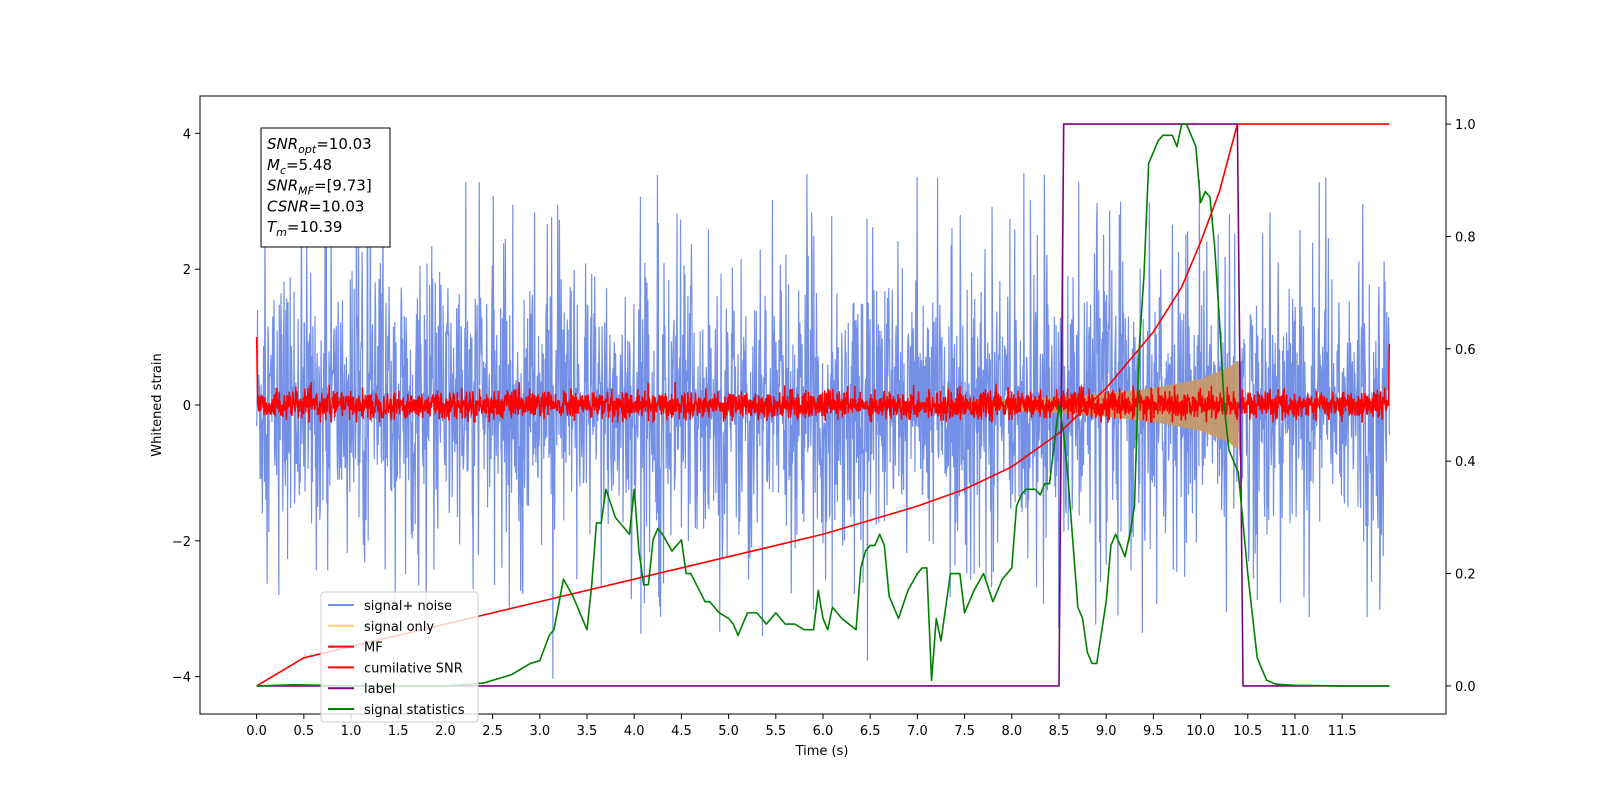  Describe the element at coordinates (281, 232) in the screenshot. I see `info-subscript: m` at that location.